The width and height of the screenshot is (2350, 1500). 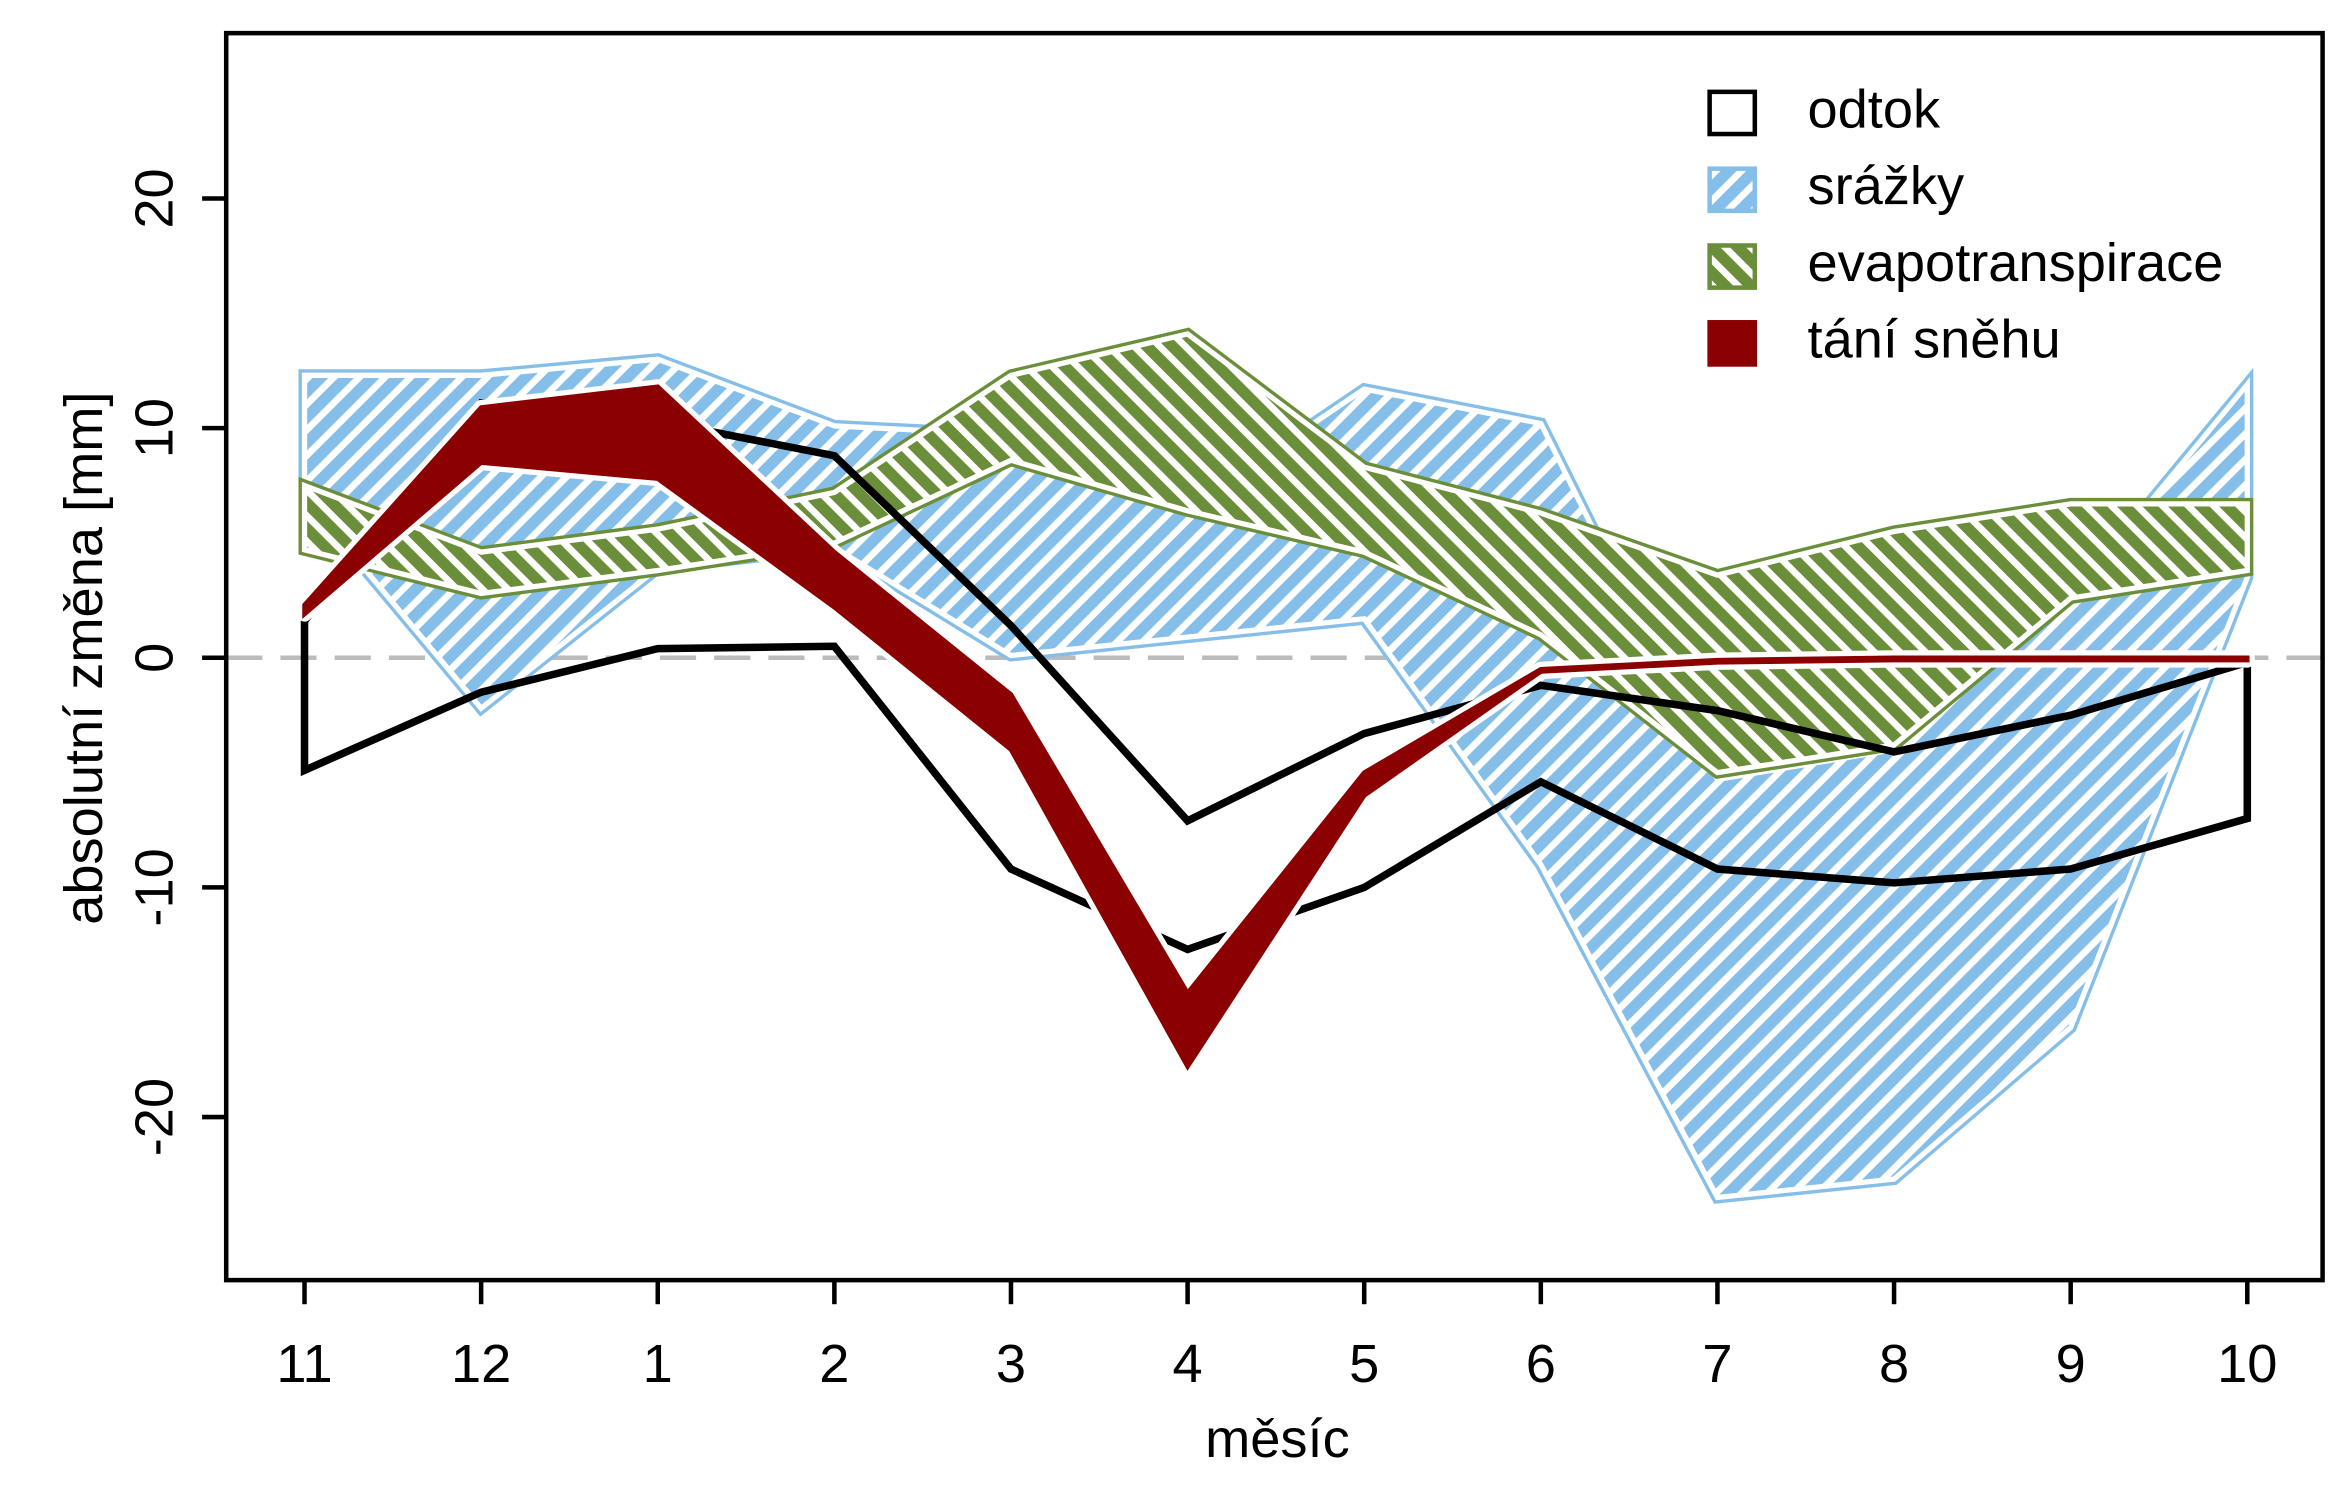 I want to click on x-tick-label: 1, so click(x=658, y=1364).